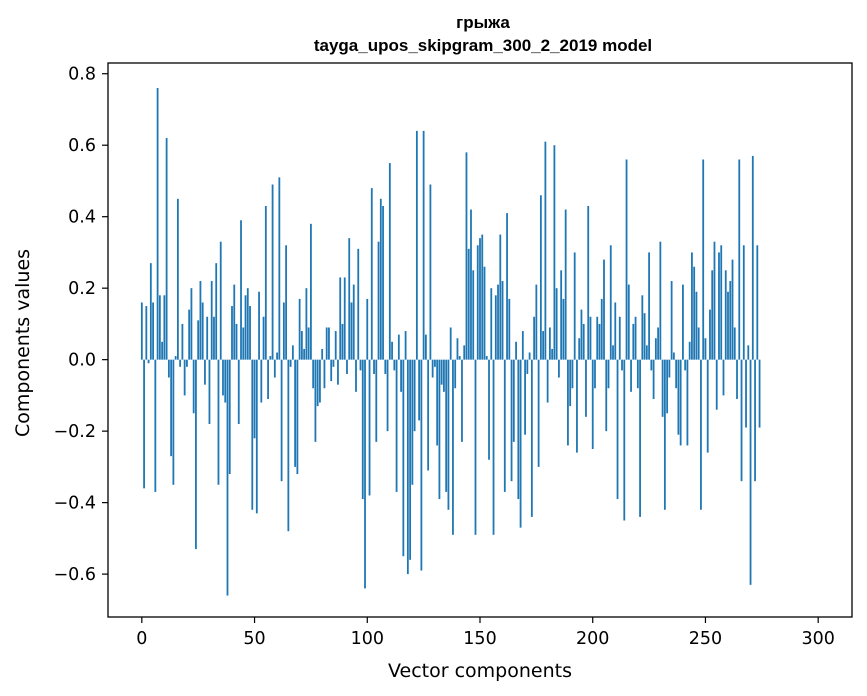  I want to click on x-tick-label: 250, so click(705, 639).